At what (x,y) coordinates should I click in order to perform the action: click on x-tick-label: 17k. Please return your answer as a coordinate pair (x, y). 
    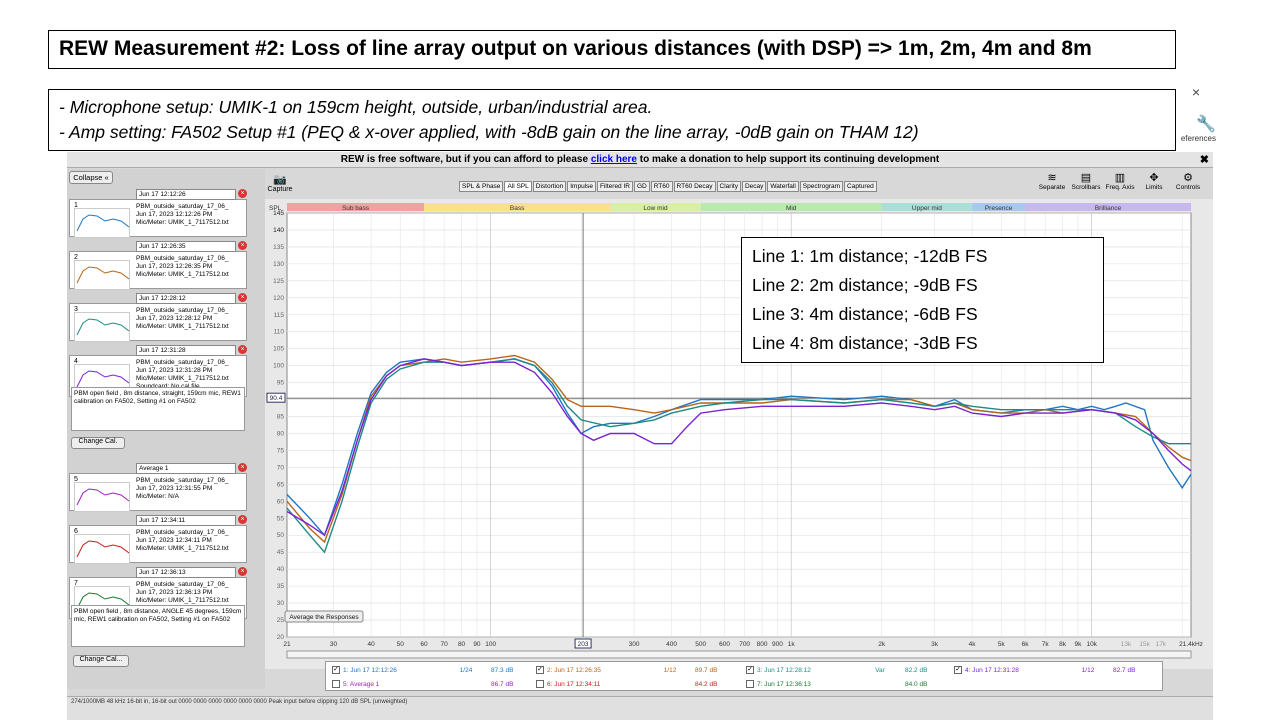
    Looking at the image, I should click on (1161, 644).